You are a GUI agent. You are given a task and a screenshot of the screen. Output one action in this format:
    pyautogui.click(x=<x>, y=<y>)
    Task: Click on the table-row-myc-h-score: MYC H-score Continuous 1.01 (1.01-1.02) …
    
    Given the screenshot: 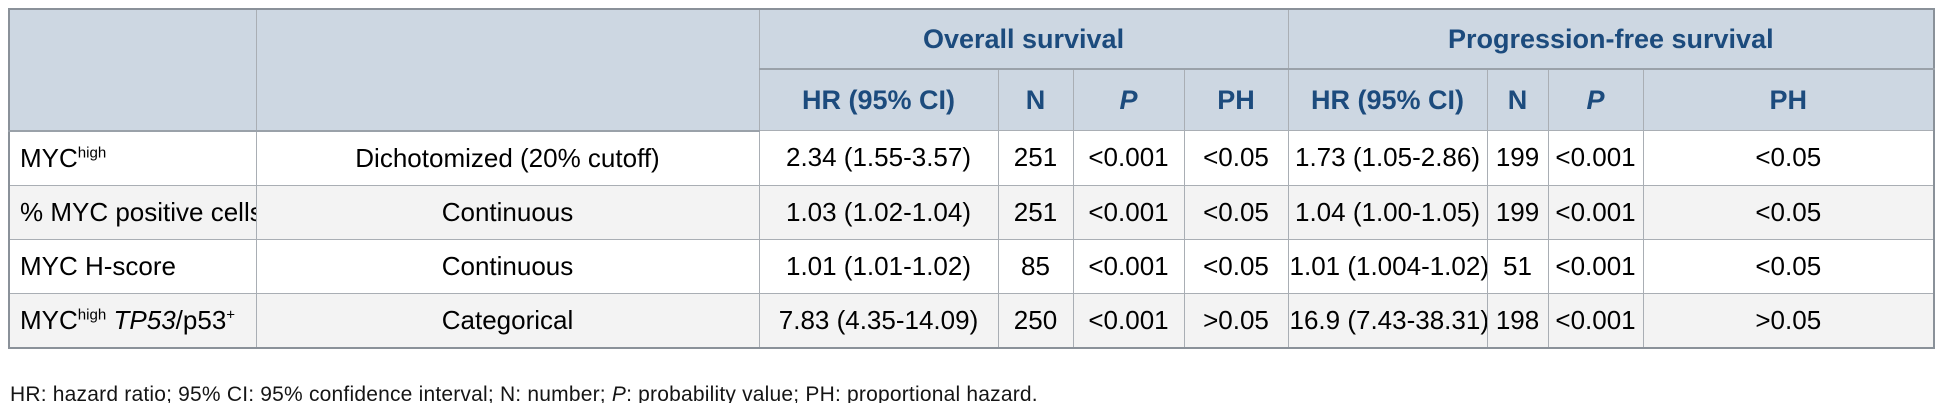 What is the action you would take?
    pyautogui.click(x=971, y=266)
    